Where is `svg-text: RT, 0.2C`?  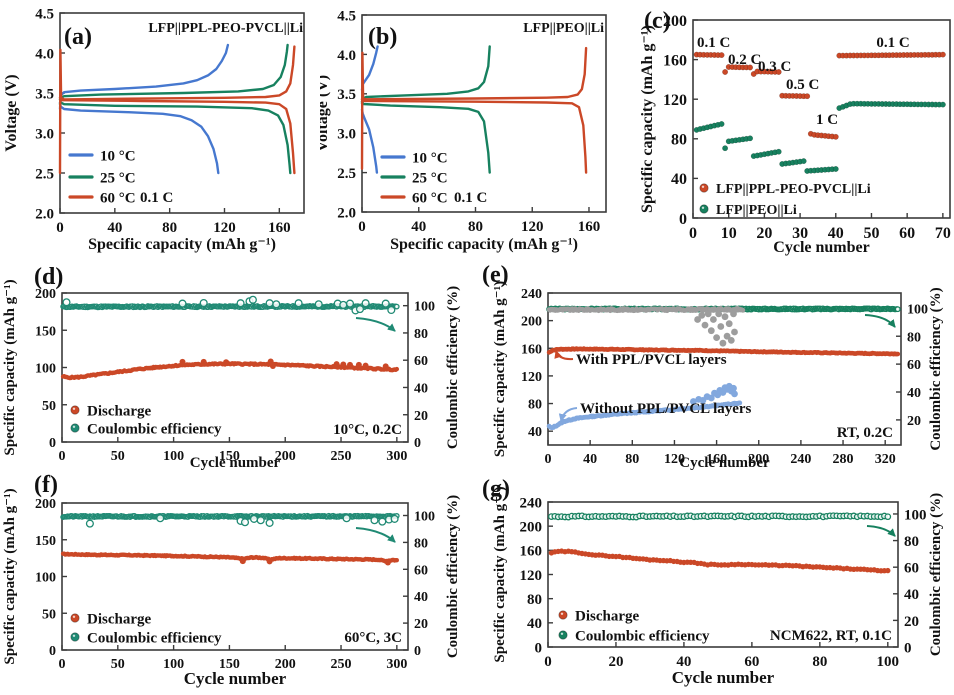 svg-text: RT, 0.2C is located at coordinates (865, 433).